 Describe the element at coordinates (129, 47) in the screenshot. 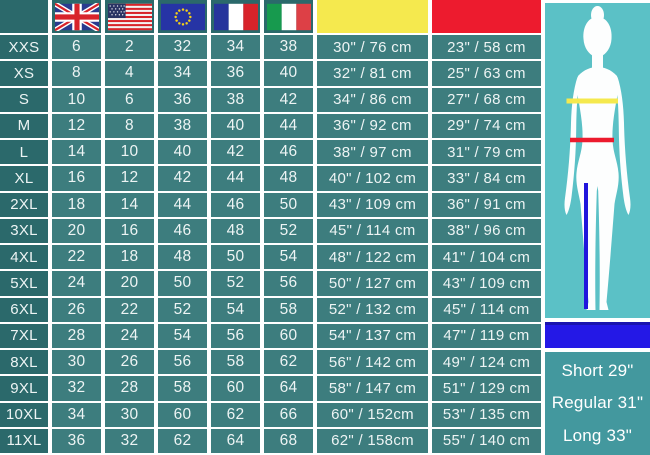

I see `us-size-cell: 2` at that location.